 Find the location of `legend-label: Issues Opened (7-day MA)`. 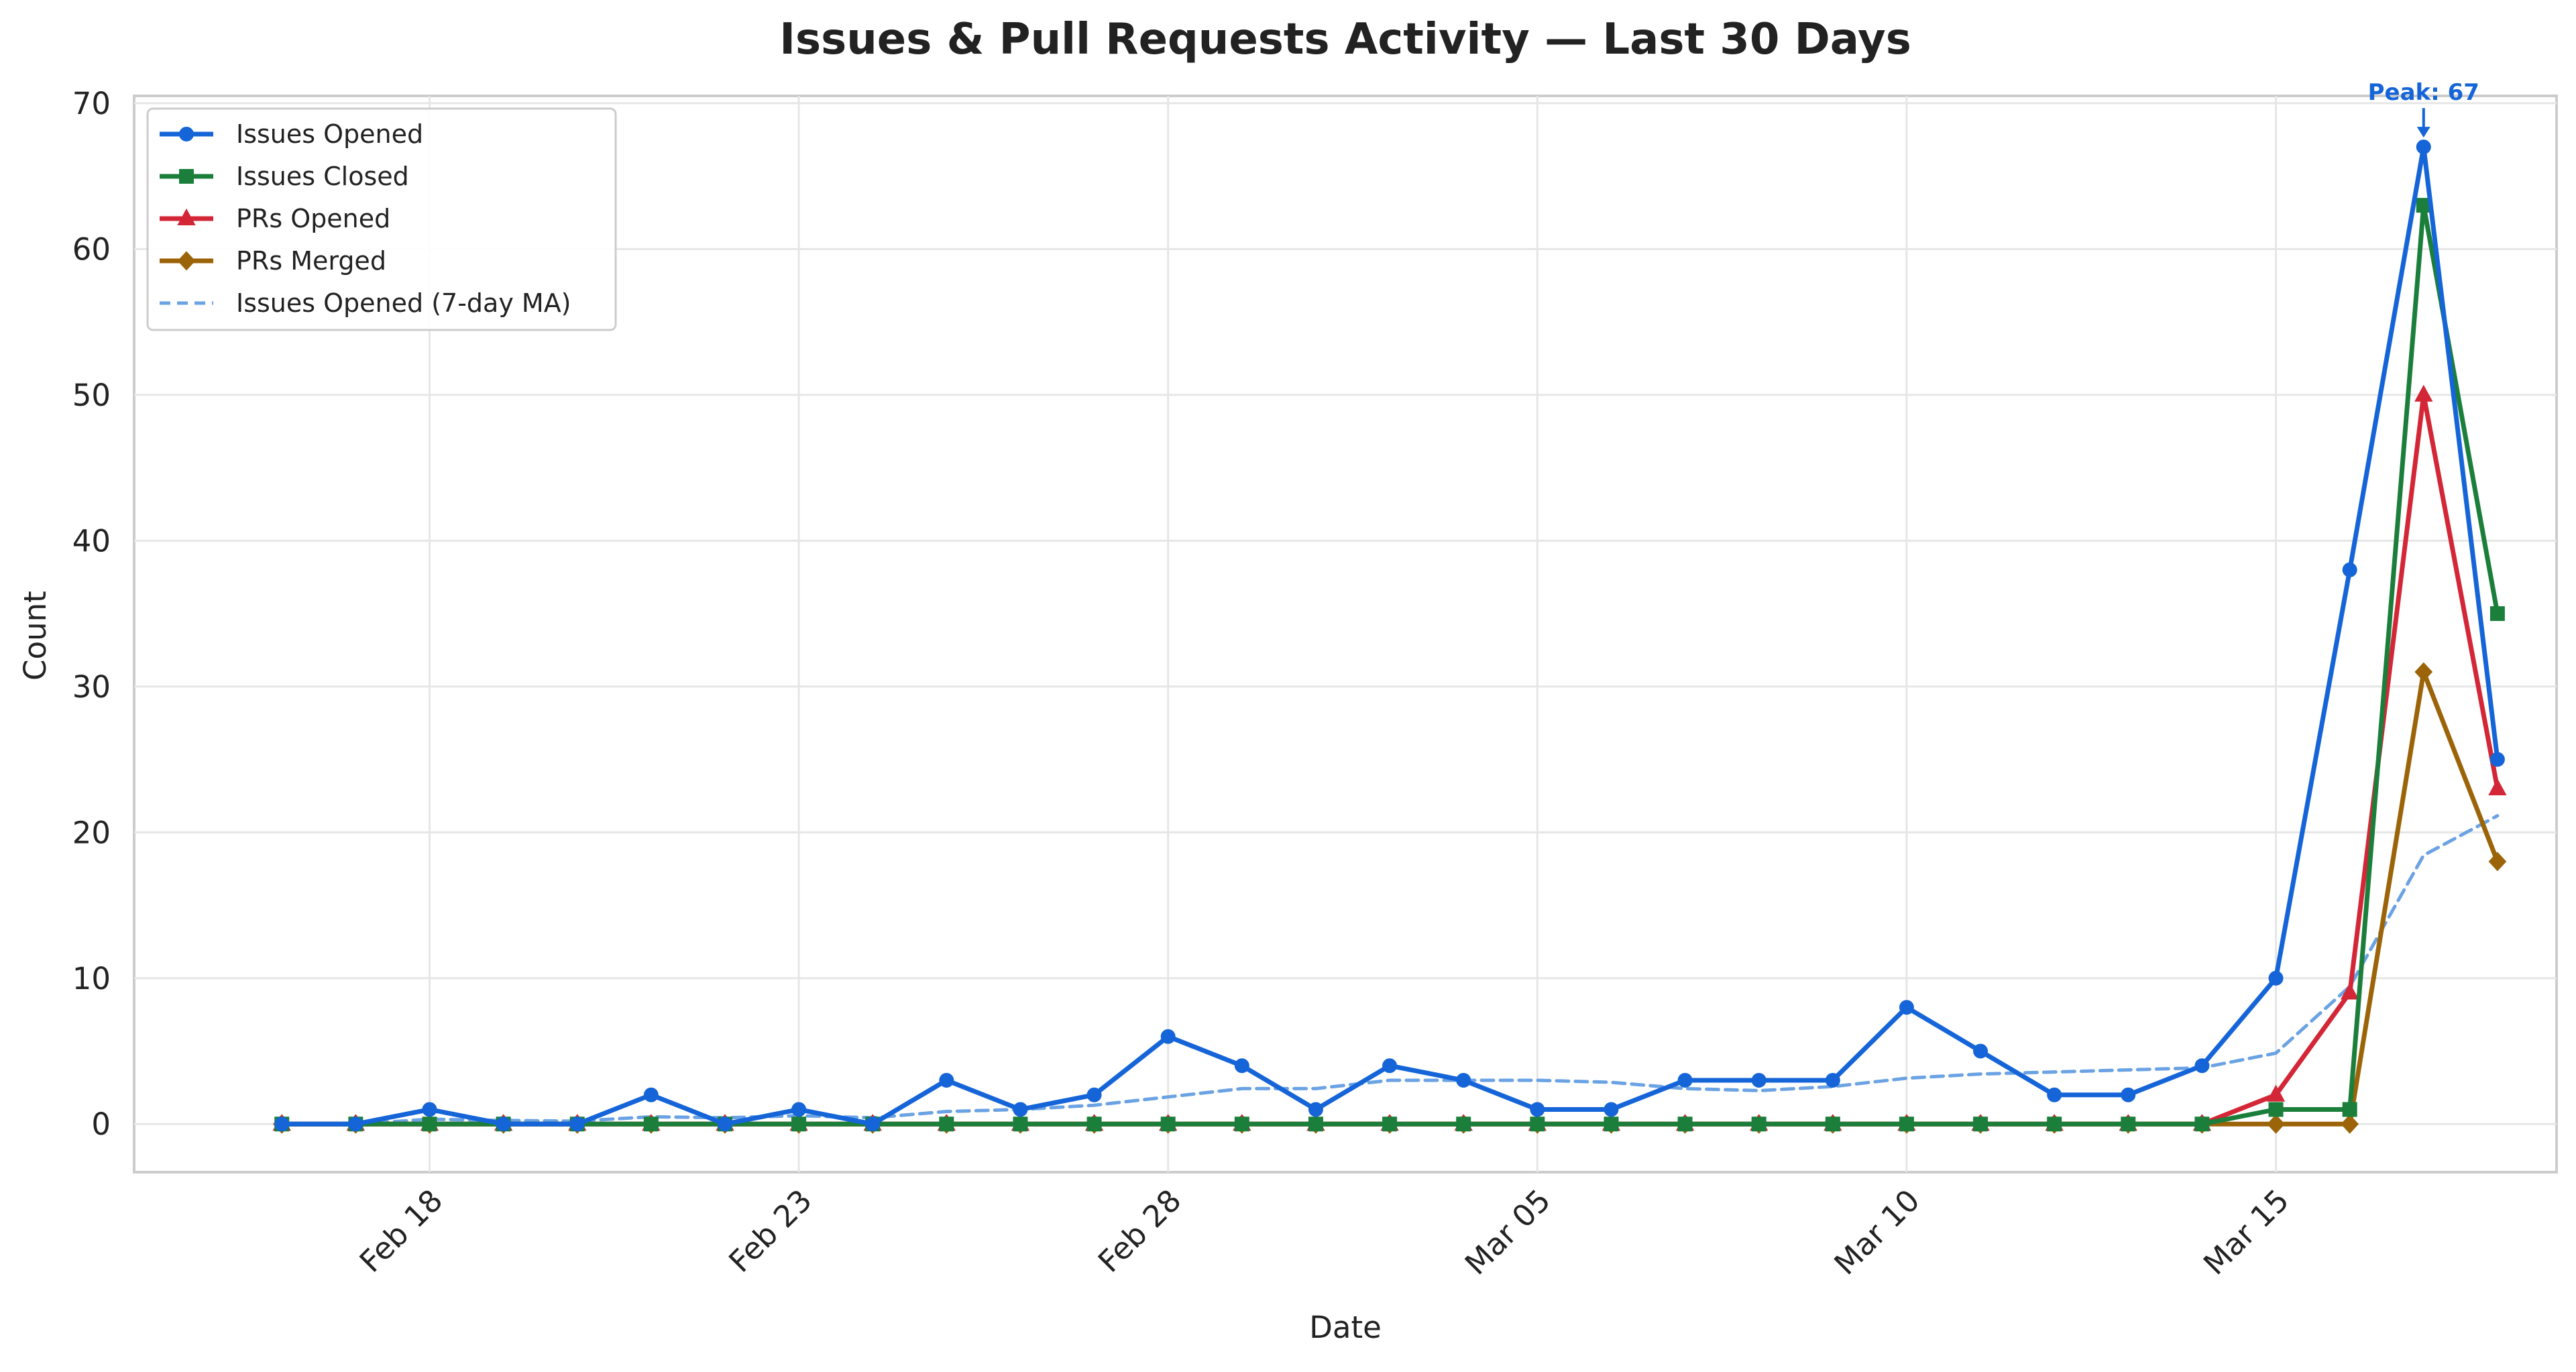

legend-label: Issues Opened (7-day MA) is located at coordinates (403, 303).